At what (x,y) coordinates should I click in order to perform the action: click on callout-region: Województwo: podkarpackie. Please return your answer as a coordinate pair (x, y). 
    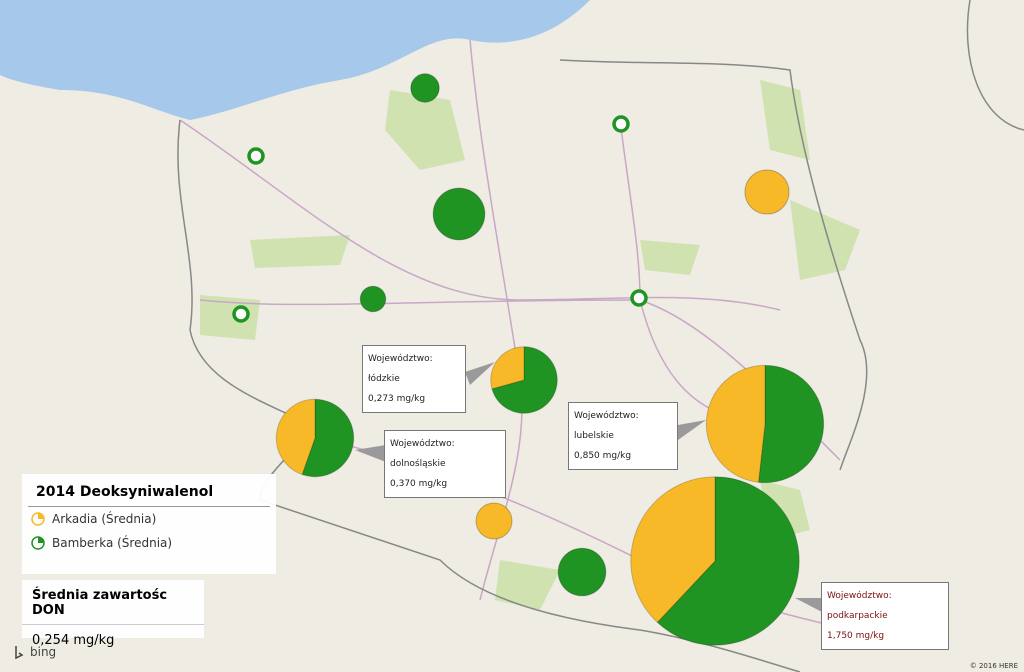
    Looking at the image, I should click on (859, 606).